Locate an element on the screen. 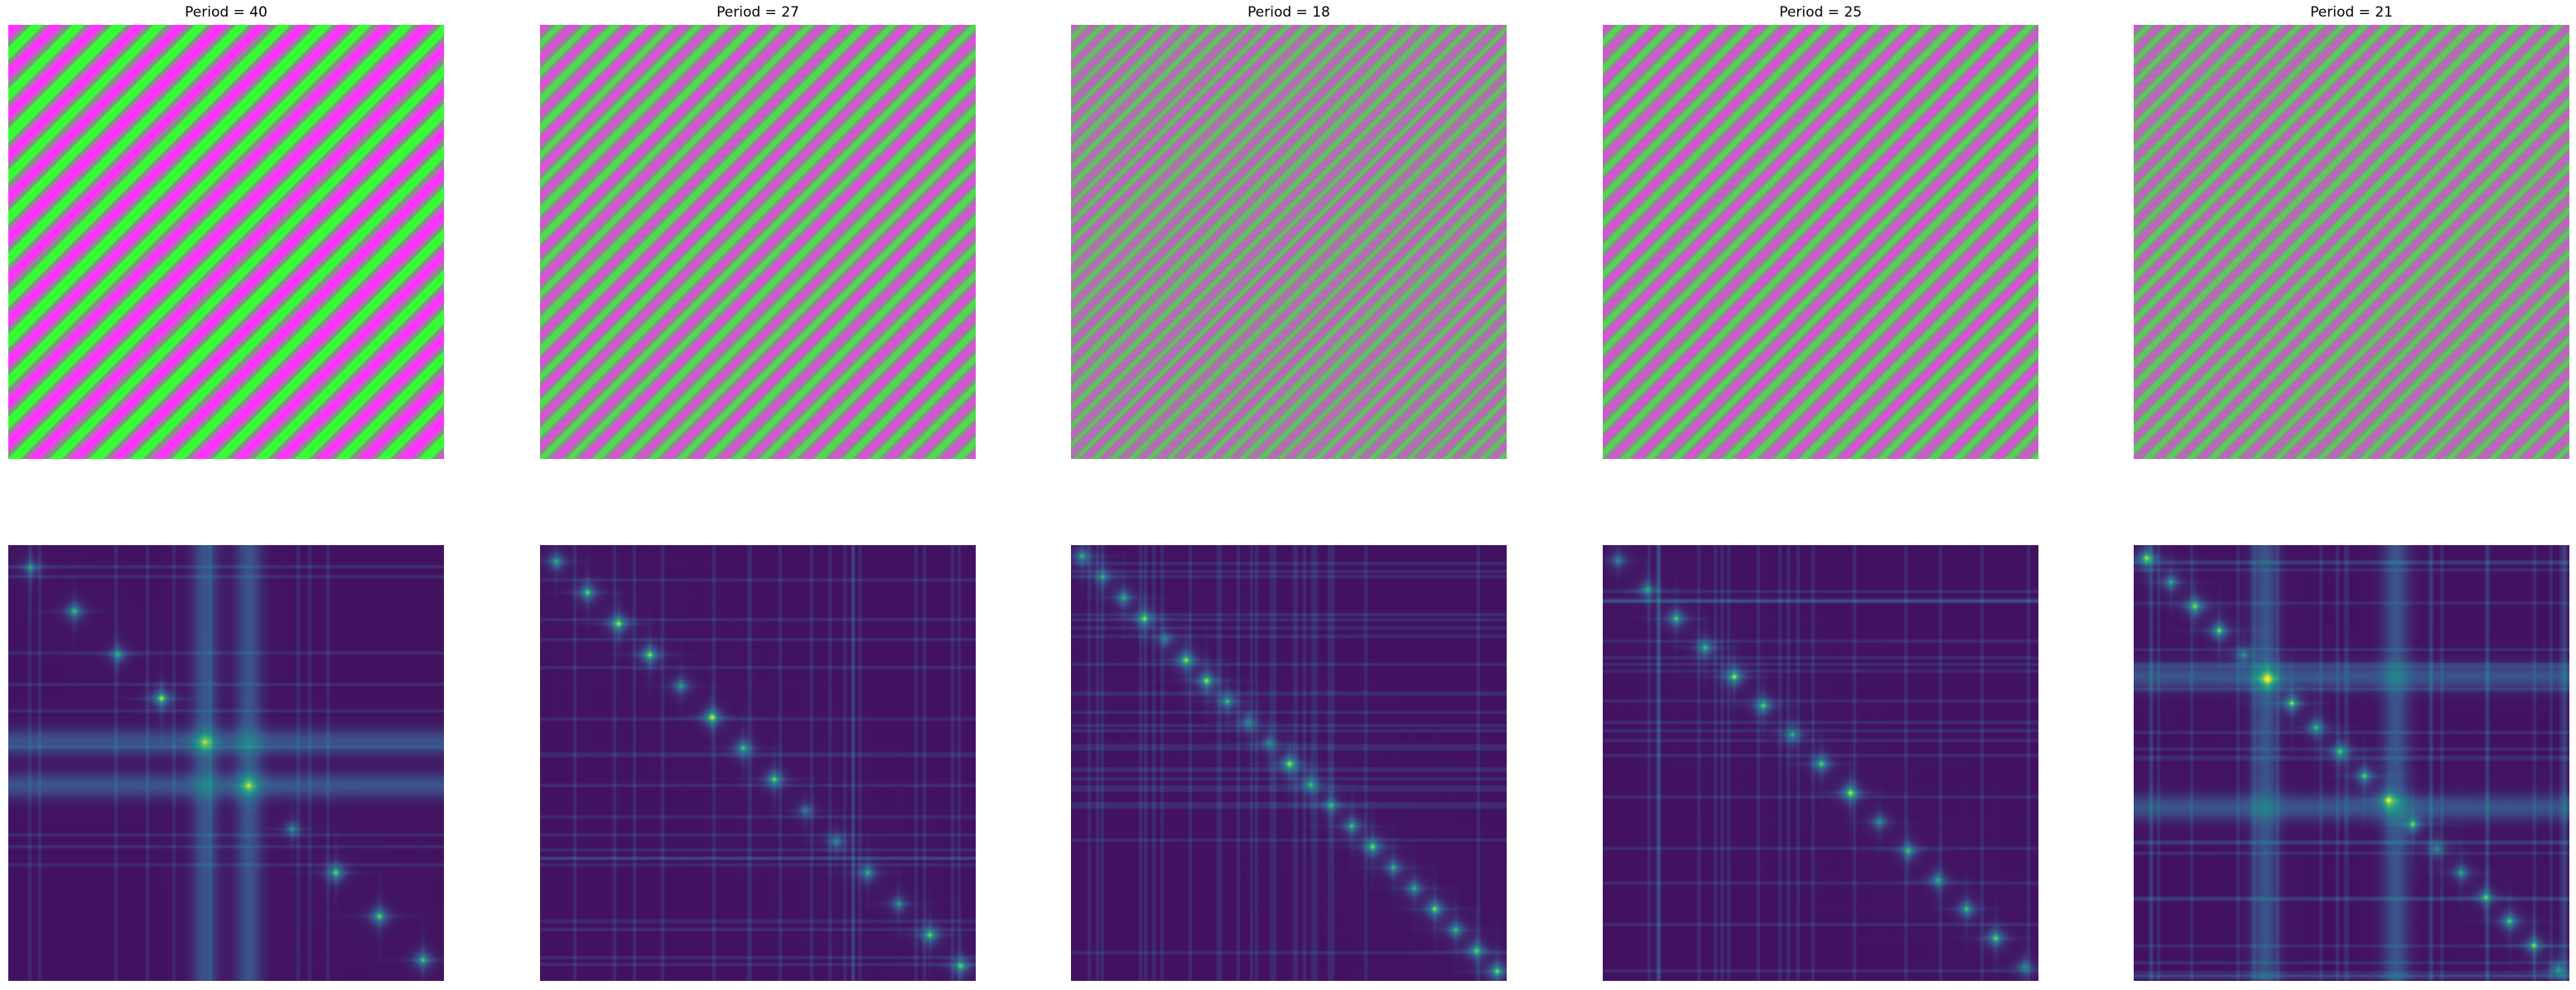 The width and height of the screenshot is (2576, 990). panel-title-5: Period = 21 is located at coordinates (2351, 12).